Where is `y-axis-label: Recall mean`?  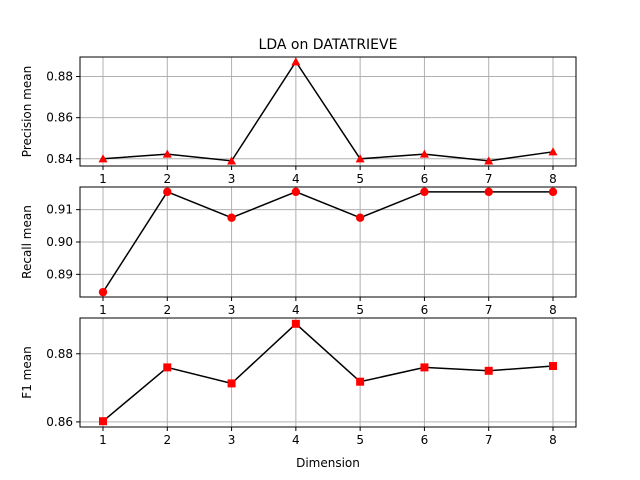 y-axis-label: Recall mean is located at coordinates (27, 242).